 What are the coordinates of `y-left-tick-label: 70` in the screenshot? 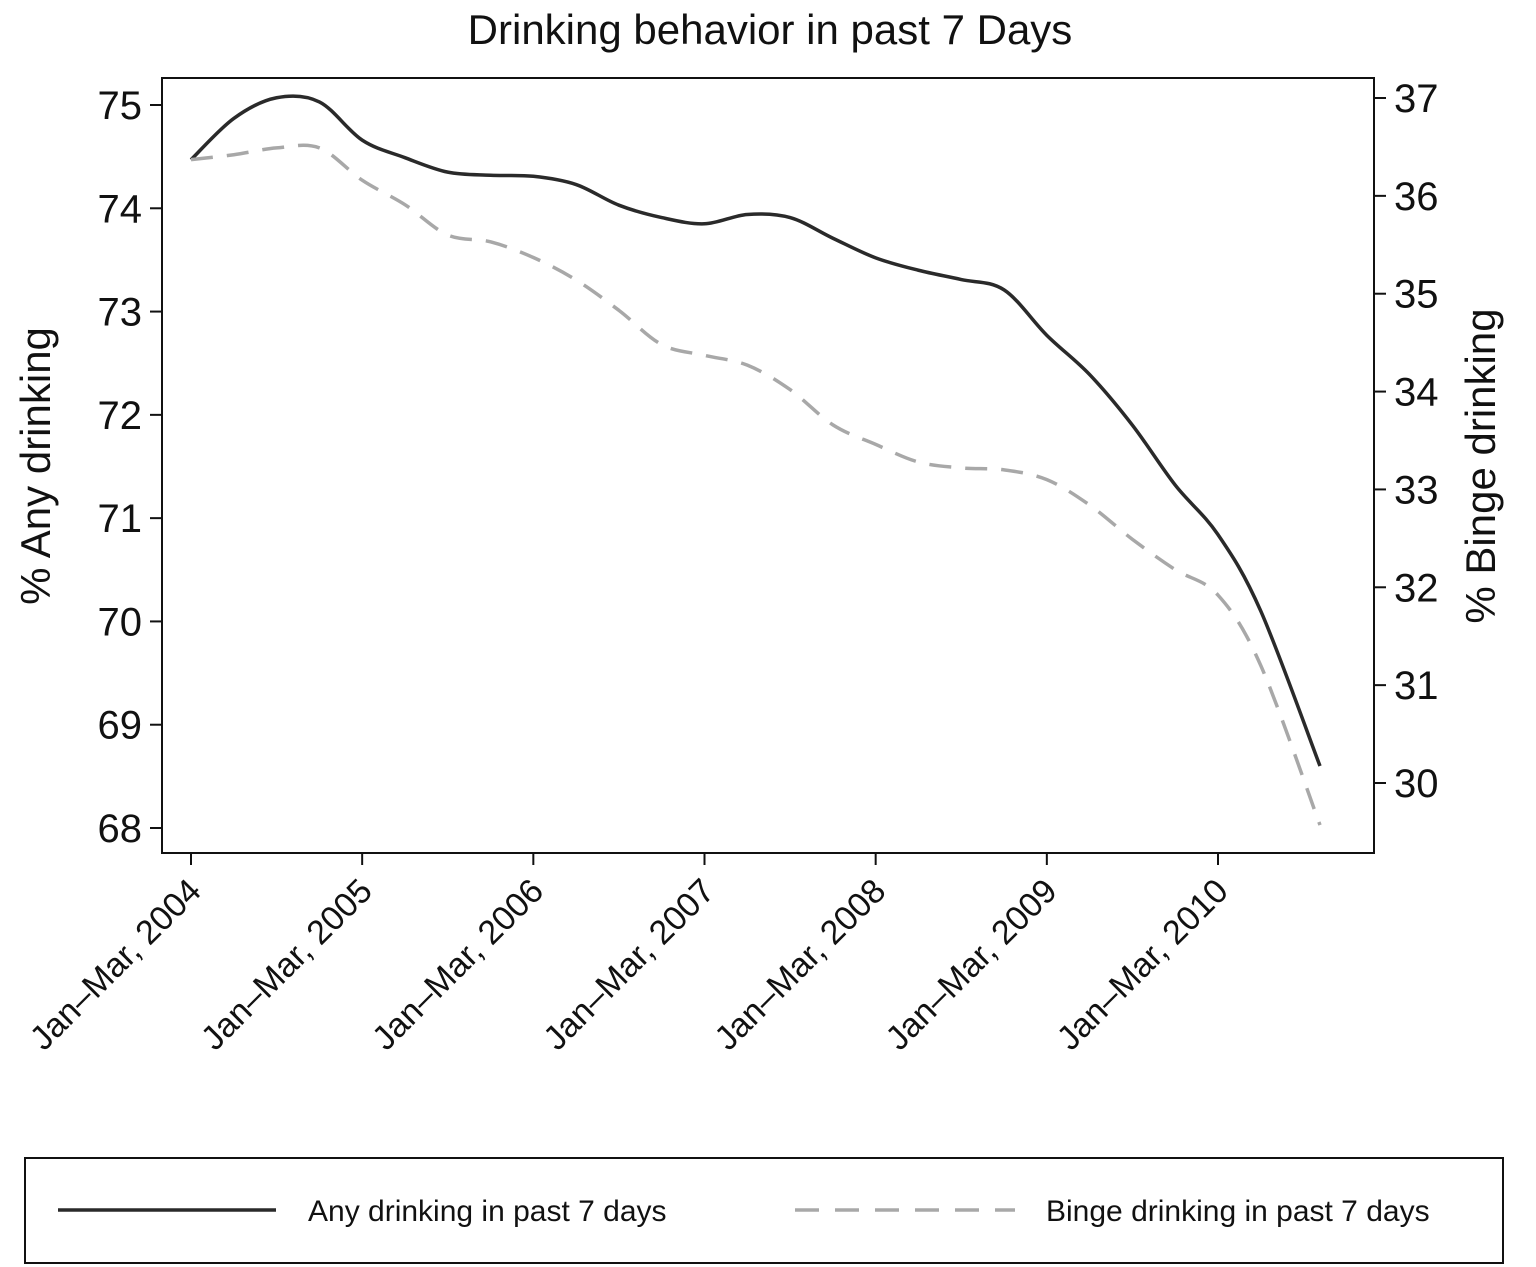 It's located at (120, 622).